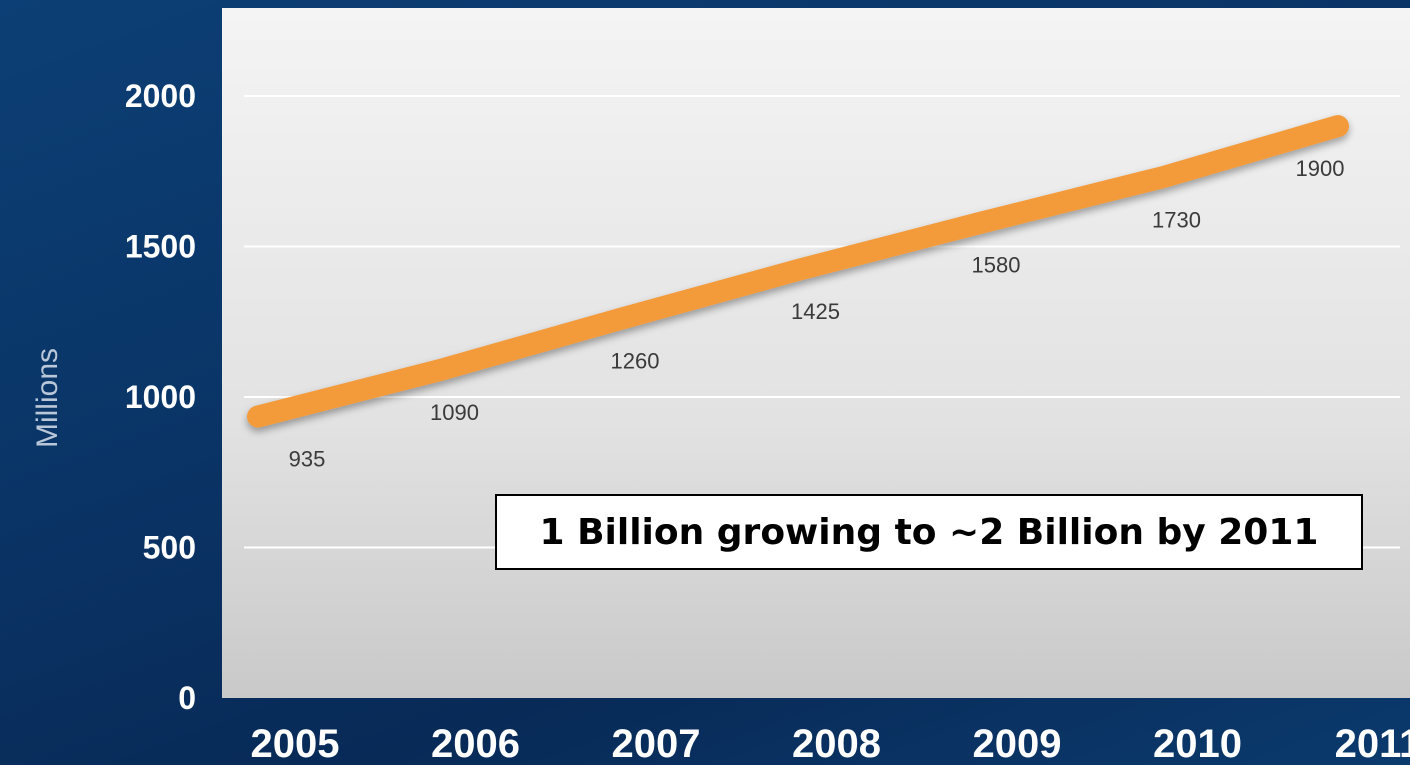 The width and height of the screenshot is (1410, 765). I want to click on y-tick-label: 1500, so click(160, 247).